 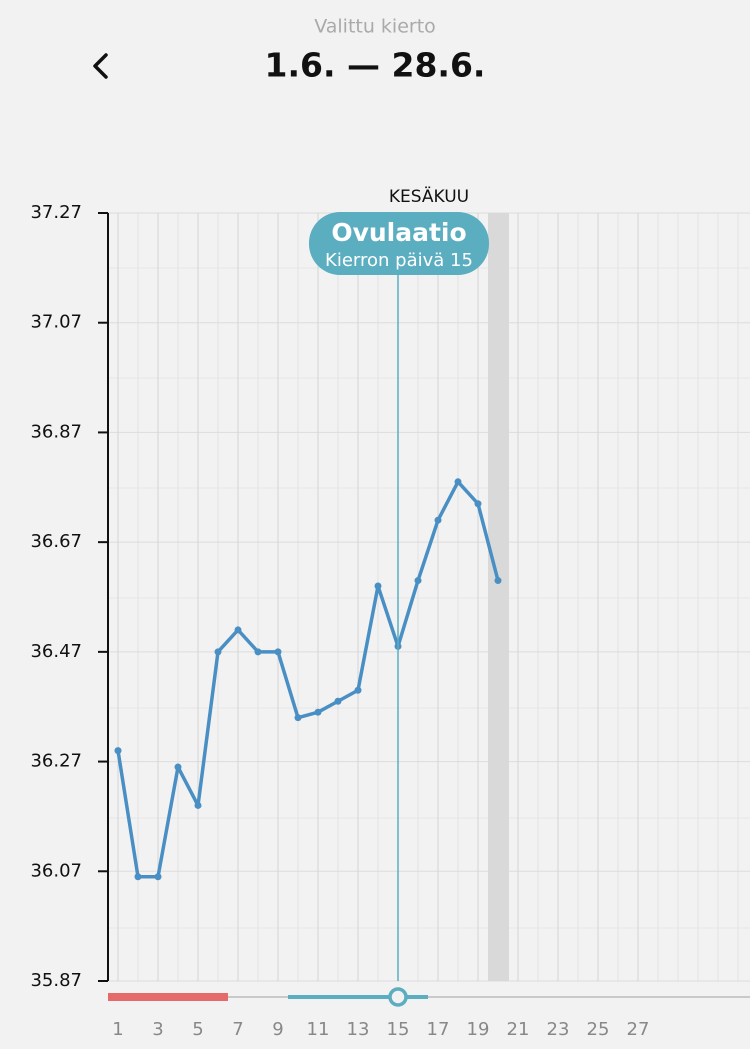 I want to click on x-tick-label: 1, so click(x=117, y=1029).